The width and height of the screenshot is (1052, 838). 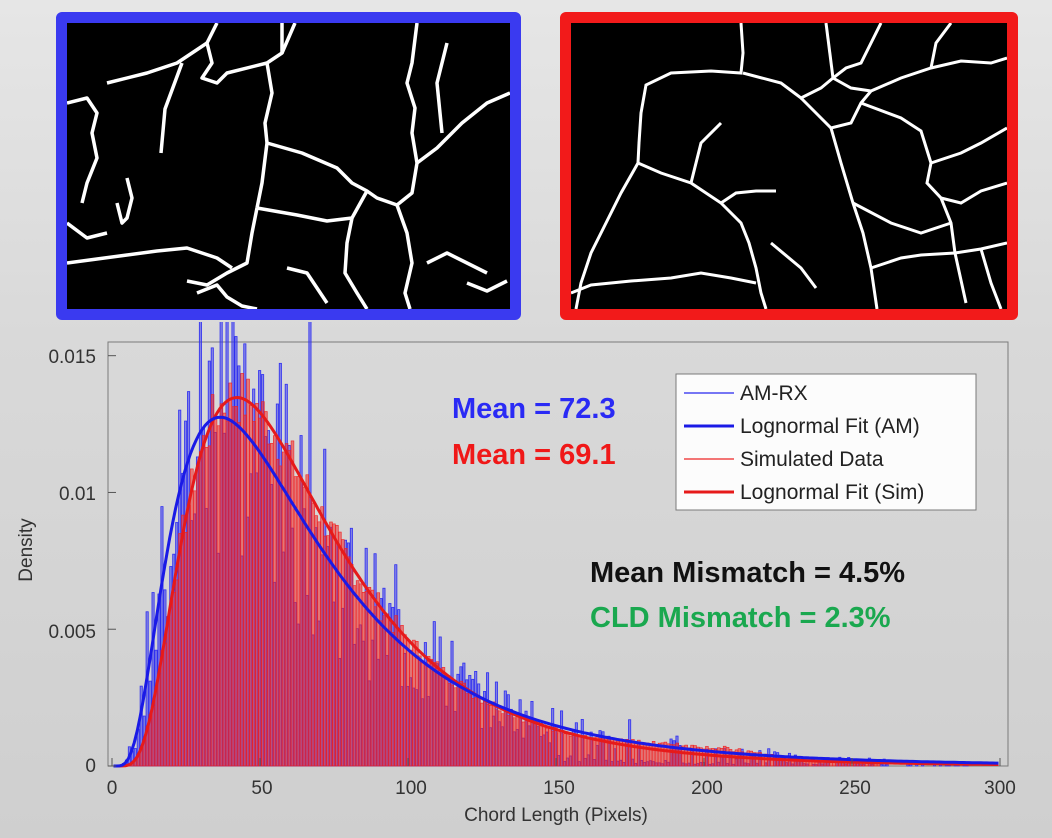 What do you see at coordinates (1000, 788) in the screenshot?
I see `x-tick-label-6: 300` at bounding box center [1000, 788].